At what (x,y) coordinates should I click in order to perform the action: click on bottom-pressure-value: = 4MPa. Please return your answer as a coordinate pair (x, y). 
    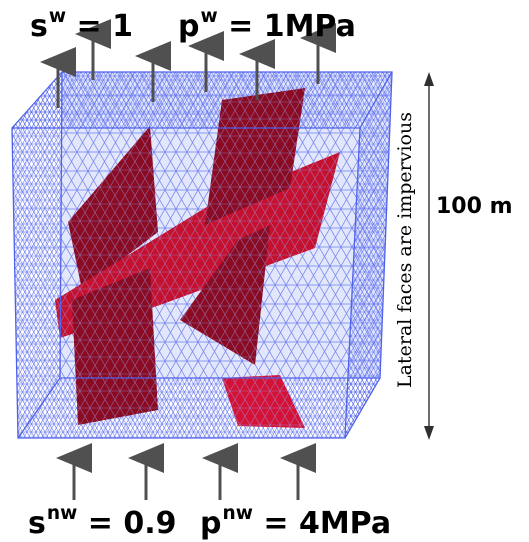
    Looking at the image, I should click on (327, 523).